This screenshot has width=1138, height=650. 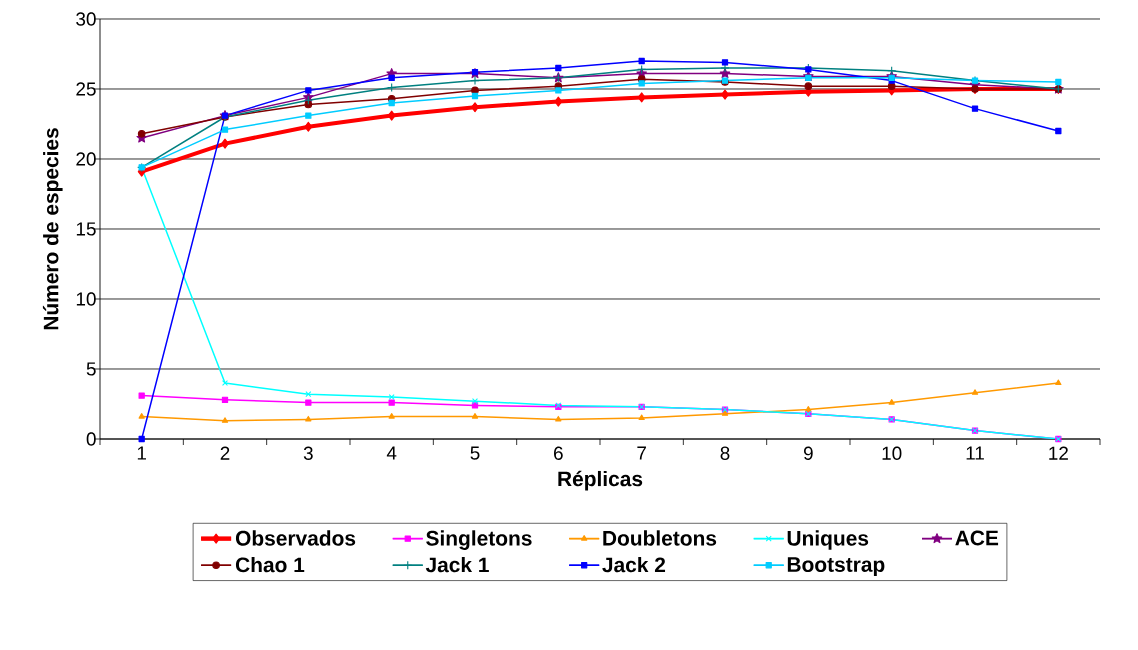 What do you see at coordinates (86, 229) in the screenshot?
I see `y-tick-label: 15` at bounding box center [86, 229].